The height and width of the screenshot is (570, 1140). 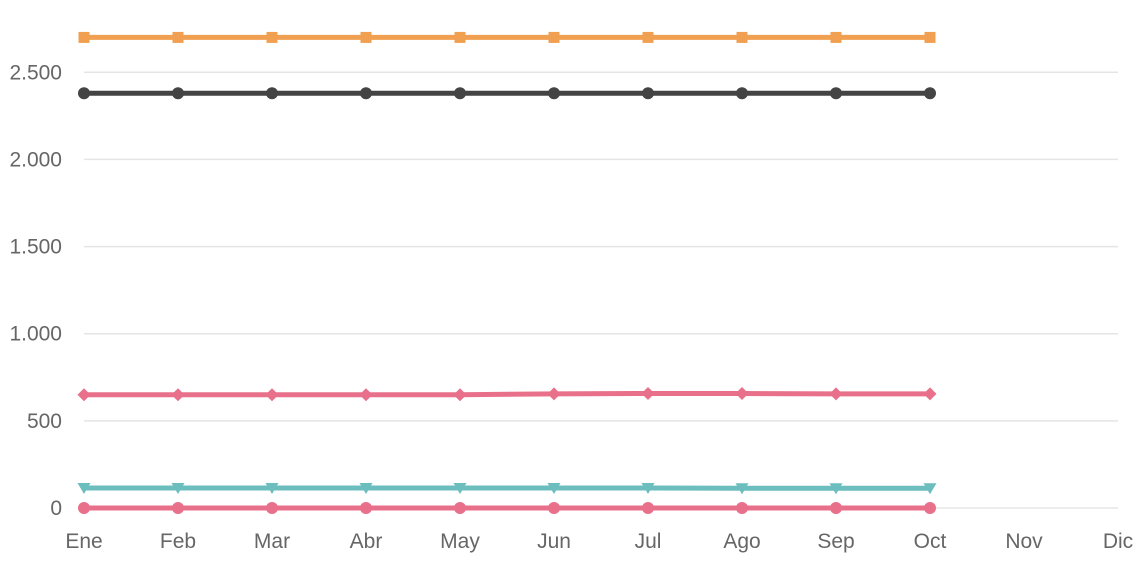 What do you see at coordinates (35, 159) in the screenshot?
I see `y-tick-label: 2.000` at bounding box center [35, 159].